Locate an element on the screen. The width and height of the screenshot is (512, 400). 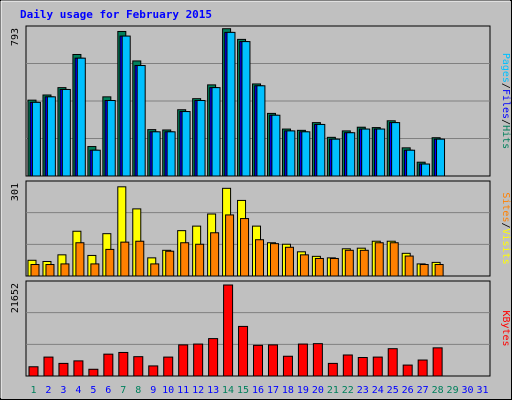
series-legend: KBytes is located at coordinates (505, 328).